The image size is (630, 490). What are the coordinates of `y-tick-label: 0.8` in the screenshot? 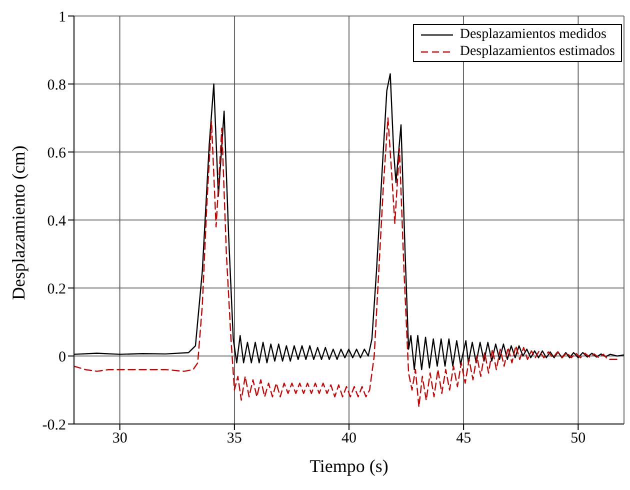 It's located at (56, 85).